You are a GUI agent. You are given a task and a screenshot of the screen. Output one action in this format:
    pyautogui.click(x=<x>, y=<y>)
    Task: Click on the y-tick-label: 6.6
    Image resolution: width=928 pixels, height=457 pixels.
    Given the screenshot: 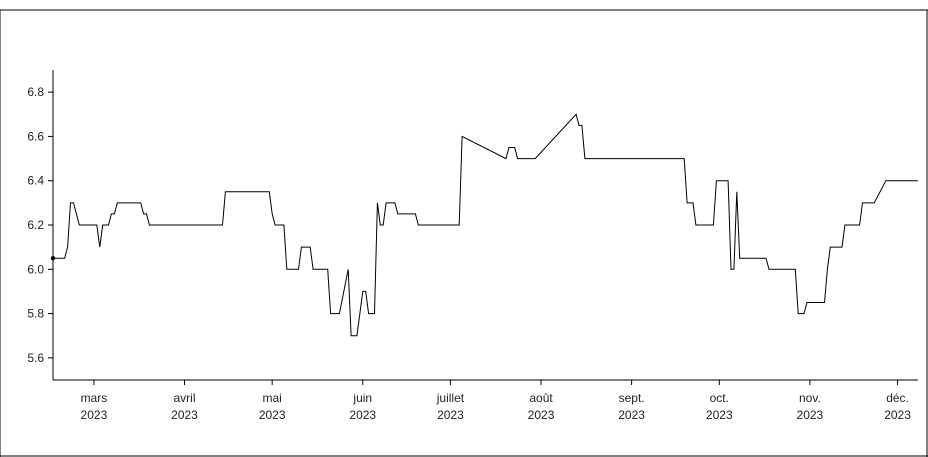 What is the action you would take?
    pyautogui.click(x=35, y=136)
    